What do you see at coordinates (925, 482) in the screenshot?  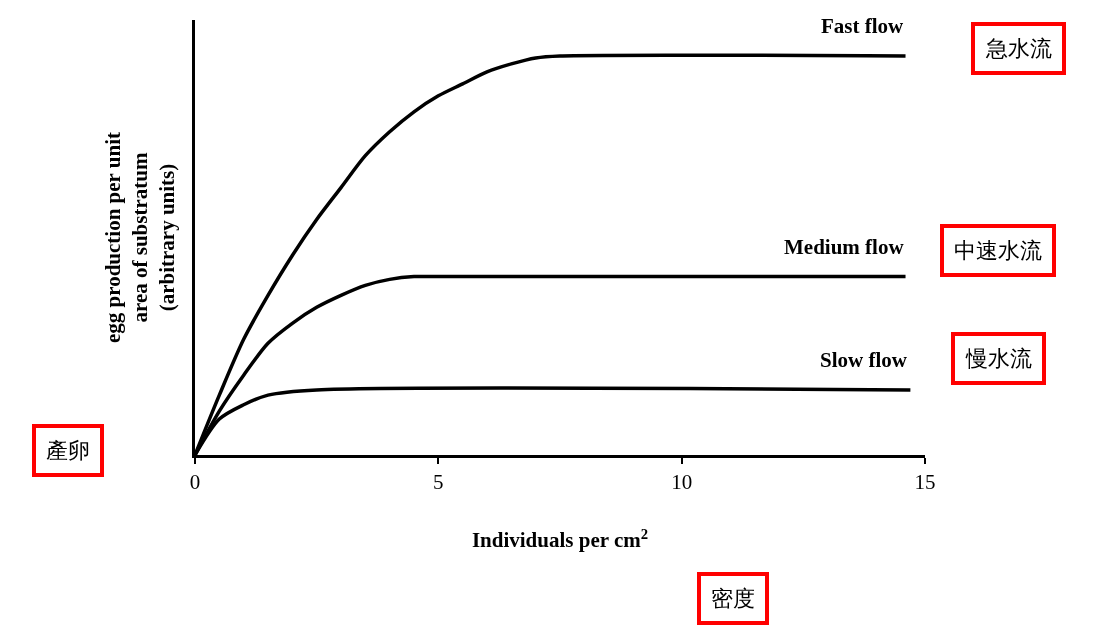 I see `x-tick-label: 15` at bounding box center [925, 482].